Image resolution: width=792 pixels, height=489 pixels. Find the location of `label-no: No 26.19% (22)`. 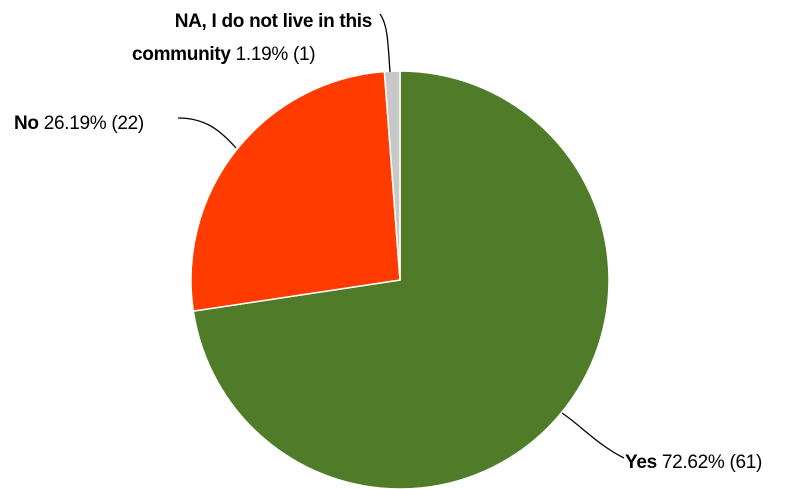

label-no: No 26.19% (22) is located at coordinates (79, 123).